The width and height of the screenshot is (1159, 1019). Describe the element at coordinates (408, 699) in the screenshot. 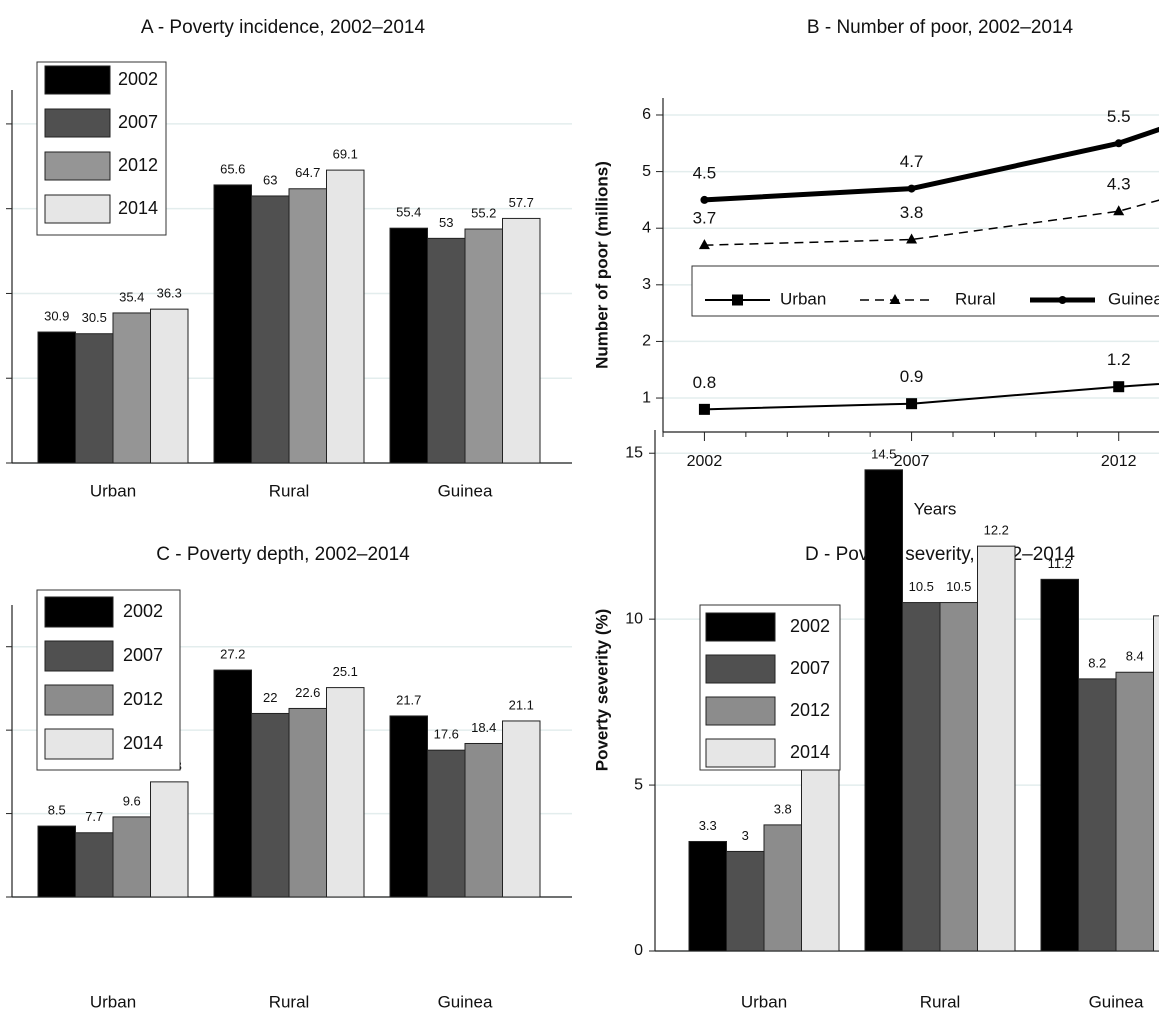

I see `bar-value-label: 21.7` at that location.